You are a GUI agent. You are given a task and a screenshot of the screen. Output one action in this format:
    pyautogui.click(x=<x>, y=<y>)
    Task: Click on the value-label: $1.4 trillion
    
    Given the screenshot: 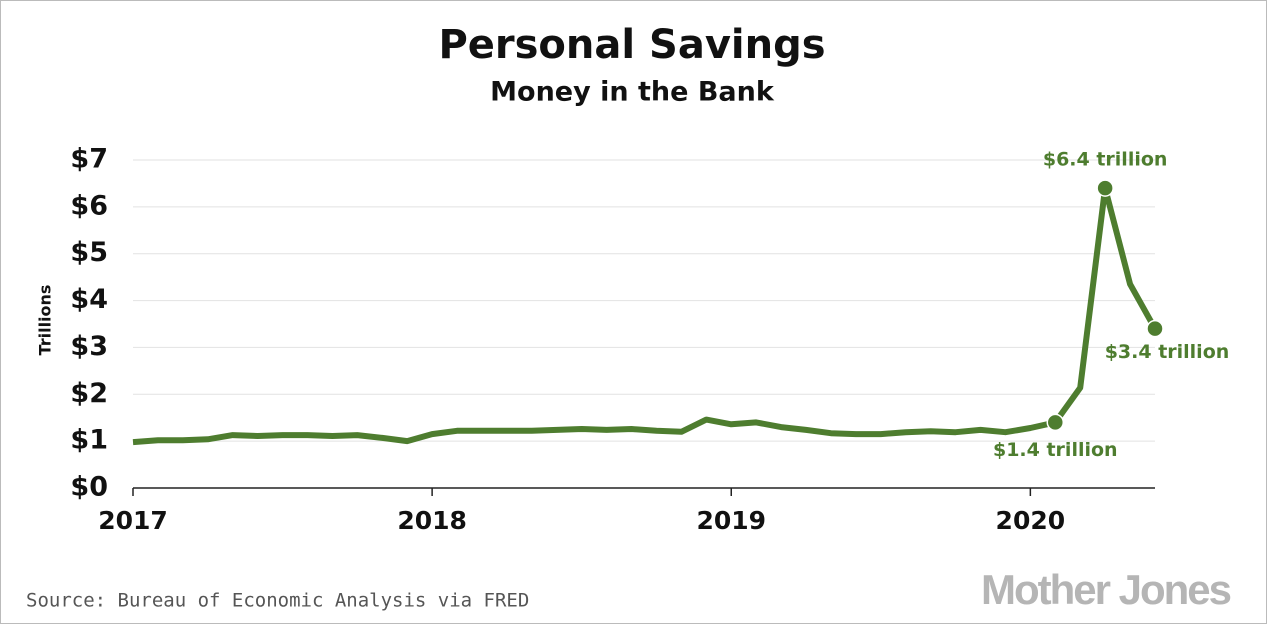 What is the action you would take?
    pyautogui.click(x=1055, y=450)
    